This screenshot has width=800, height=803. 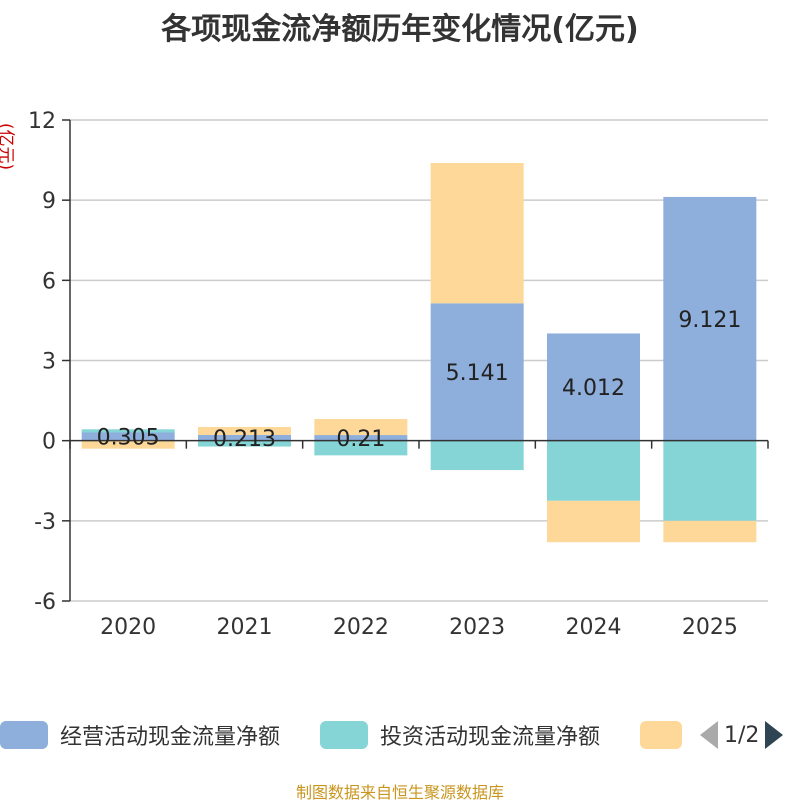 I want to click on legend-swatch-investing, so click(x=344, y=735).